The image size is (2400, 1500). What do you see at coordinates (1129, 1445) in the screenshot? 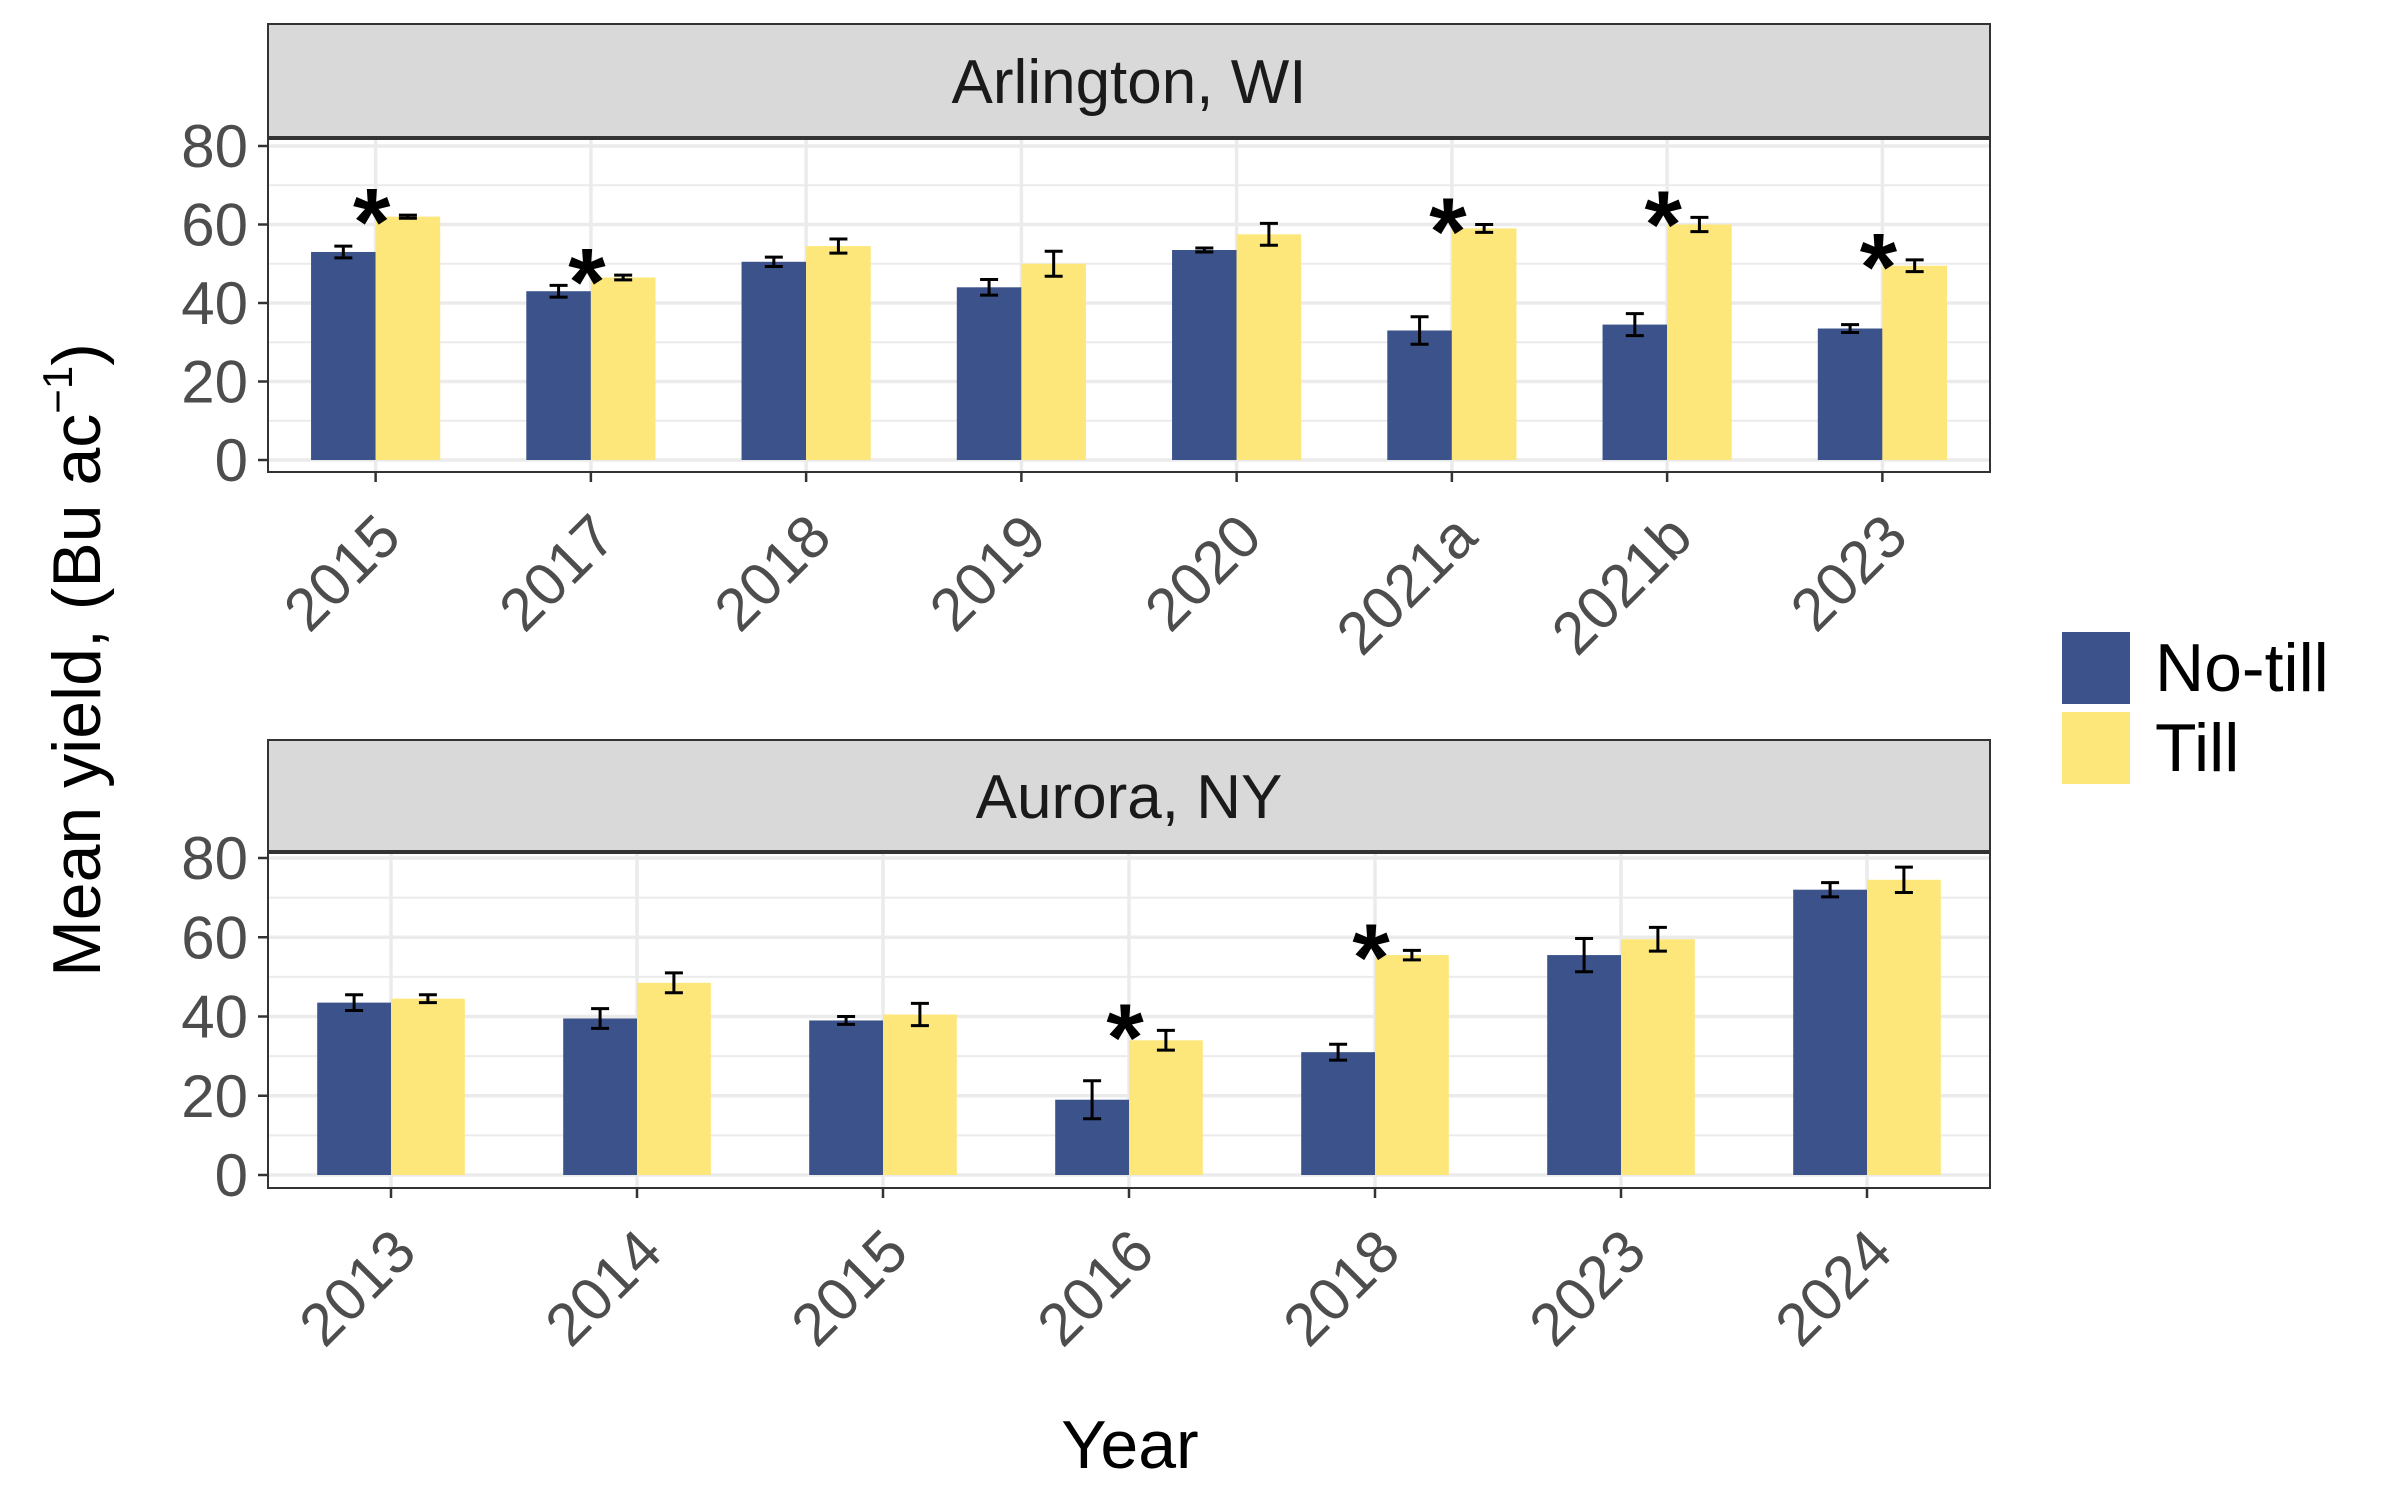
I see `x-axis-title: Year` at bounding box center [1129, 1445].